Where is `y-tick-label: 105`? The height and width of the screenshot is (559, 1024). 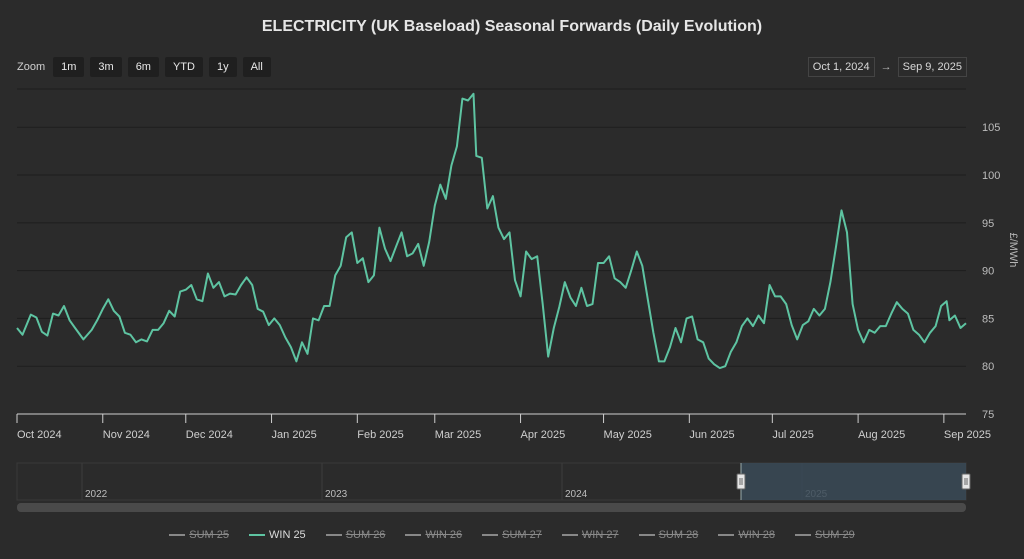
y-tick-label: 105 is located at coordinates (991, 128).